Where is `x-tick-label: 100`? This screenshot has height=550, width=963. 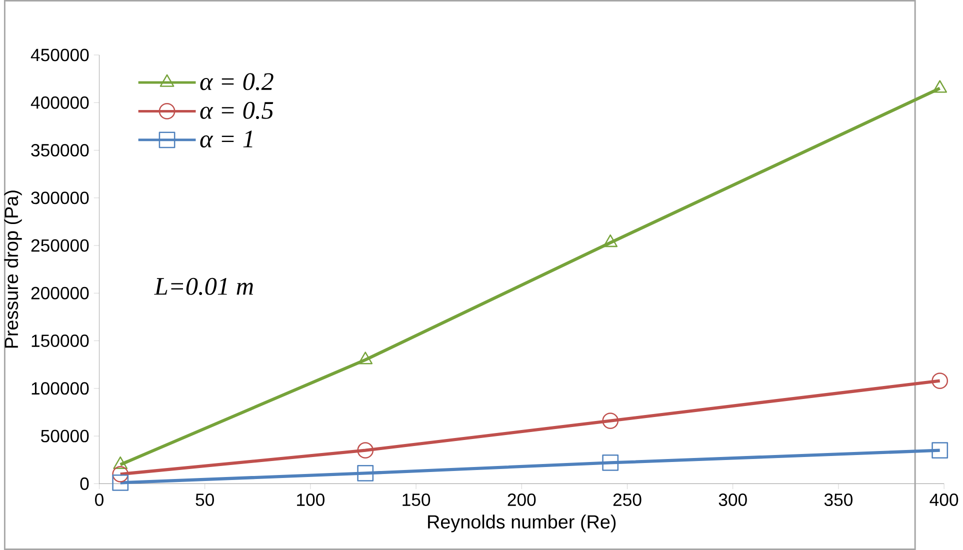
x-tick-label: 100 is located at coordinates (310, 500).